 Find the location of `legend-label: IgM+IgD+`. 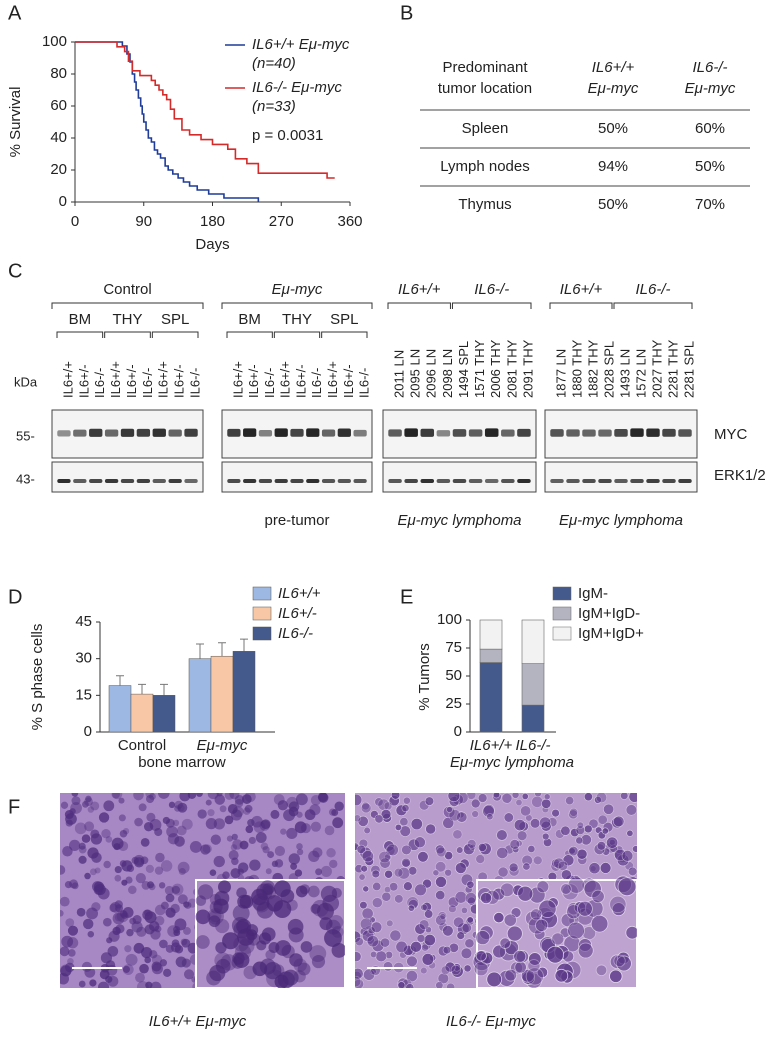

legend-label: IgM+IgD+ is located at coordinates (611, 633).